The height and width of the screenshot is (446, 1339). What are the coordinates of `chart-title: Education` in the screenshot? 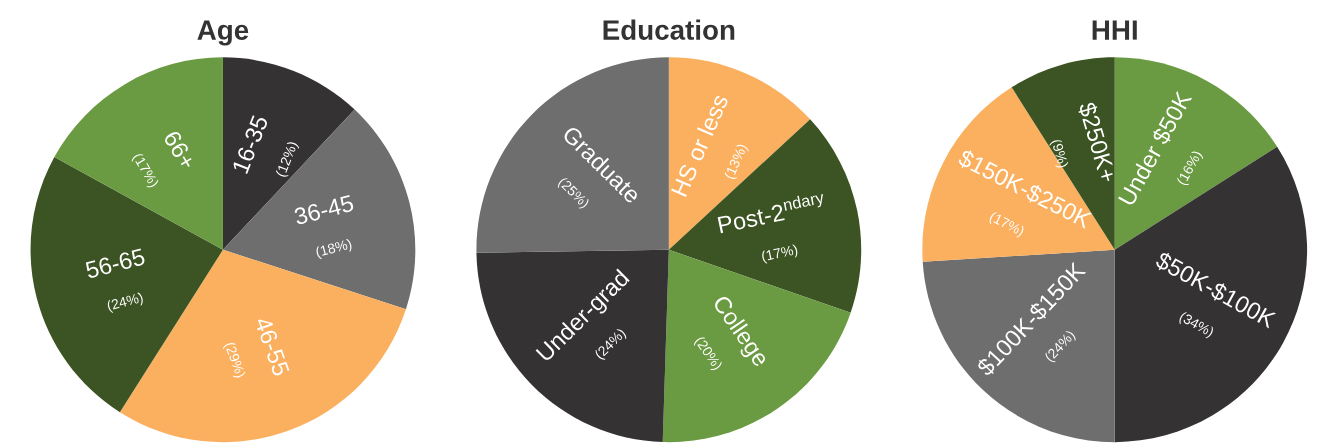 It's located at (669, 29).